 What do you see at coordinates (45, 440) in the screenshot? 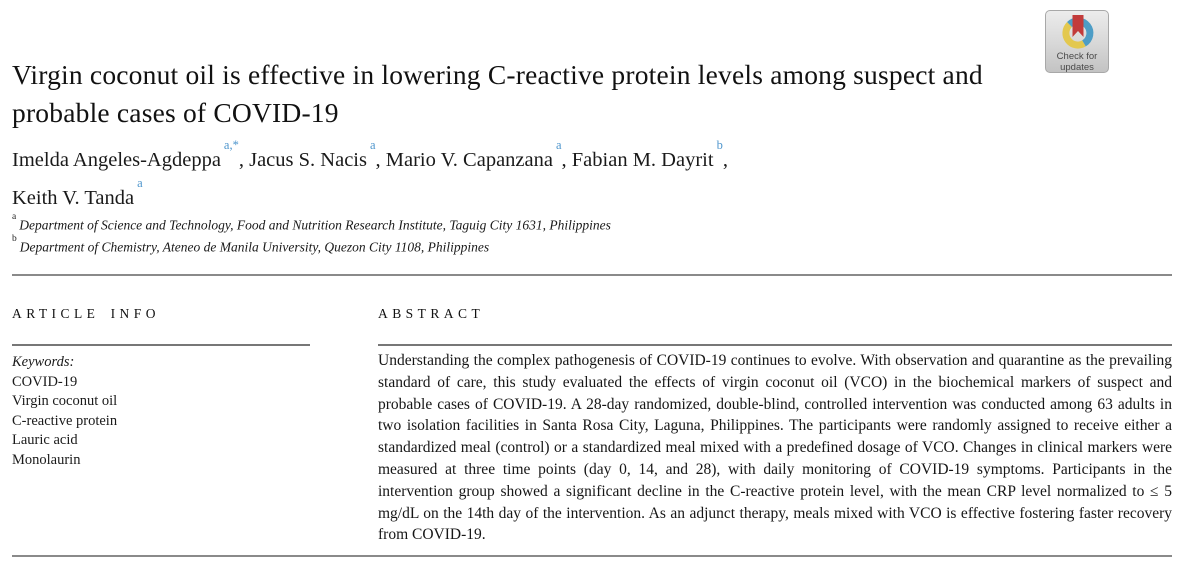
I see `keyword: Lauric acid` at bounding box center [45, 440].